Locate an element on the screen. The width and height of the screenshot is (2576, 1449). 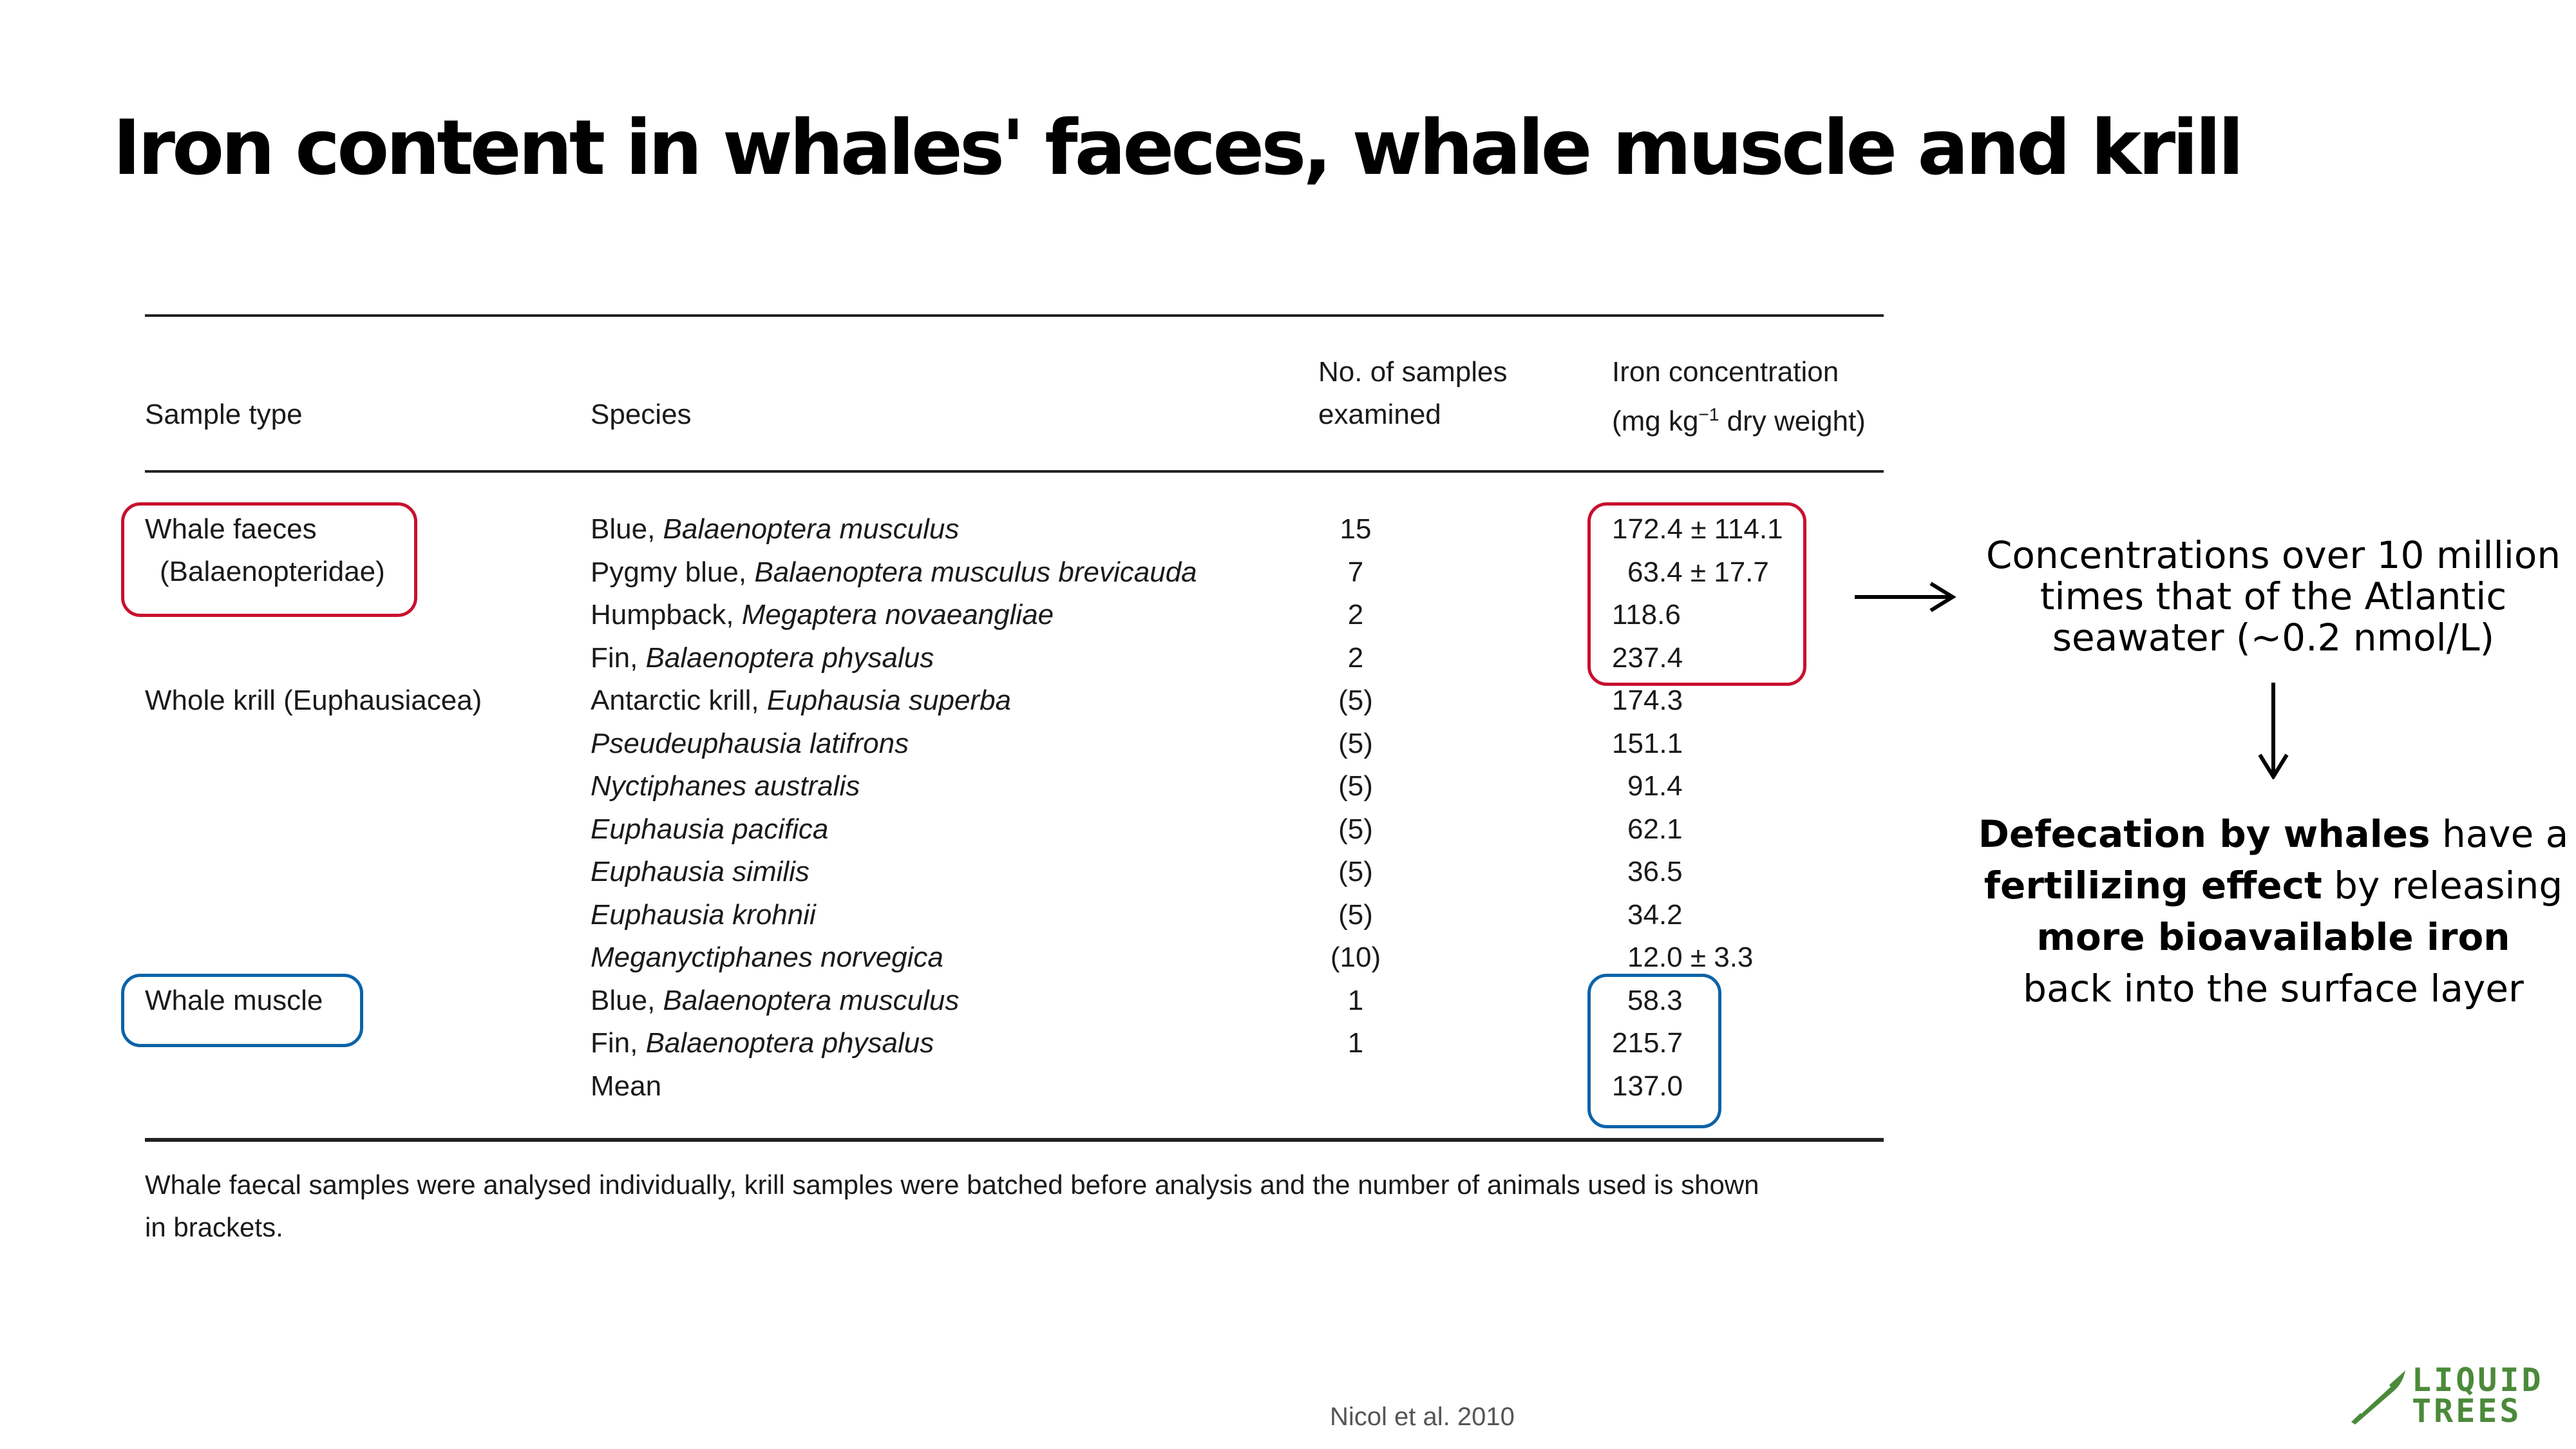
table-row-species: Nyctiphanes australis is located at coordinates (725, 786).